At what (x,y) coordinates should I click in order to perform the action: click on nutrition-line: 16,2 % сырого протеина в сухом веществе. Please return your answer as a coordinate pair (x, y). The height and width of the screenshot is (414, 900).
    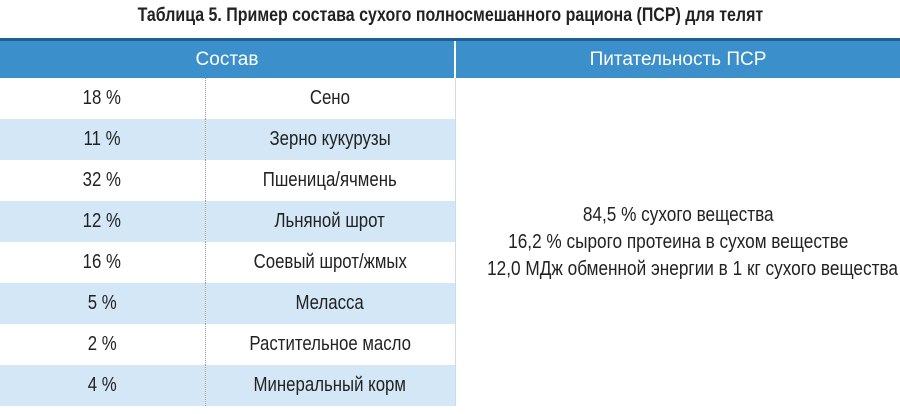
    Looking at the image, I should click on (677, 241).